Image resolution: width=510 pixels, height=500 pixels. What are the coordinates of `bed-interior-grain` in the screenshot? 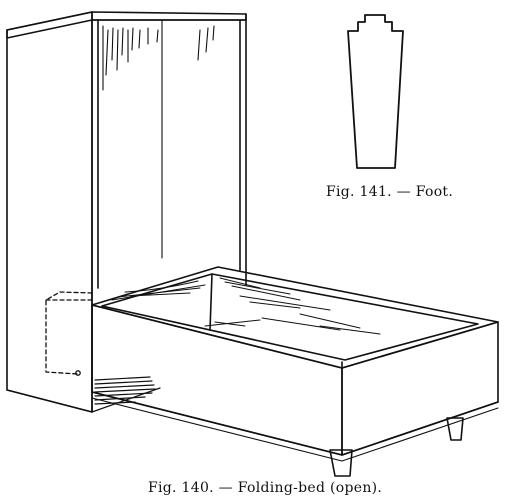 It's located at (246, 306).